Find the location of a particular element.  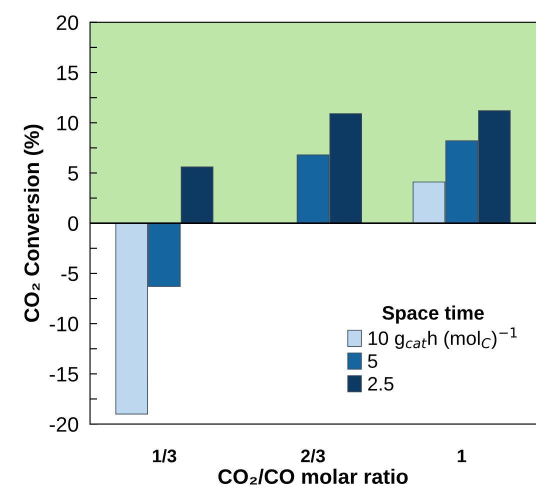

y-tick-label: -5 is located at coordinates (69, 274).